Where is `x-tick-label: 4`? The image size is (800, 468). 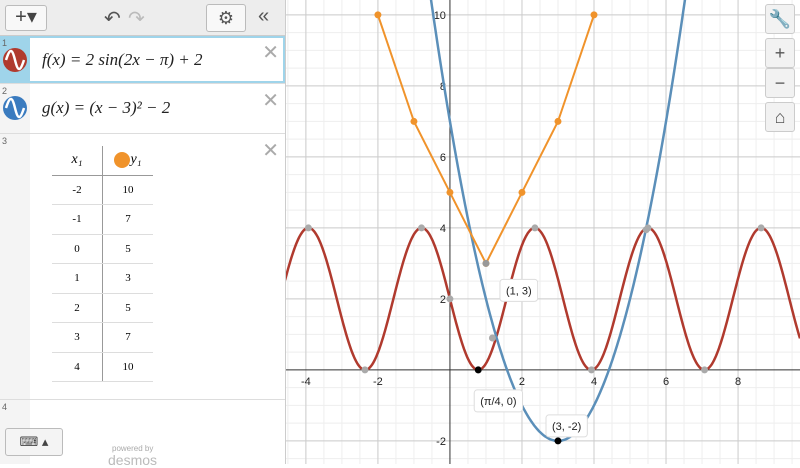
x-tick-label: 4 is located at coordinates (594, 382).